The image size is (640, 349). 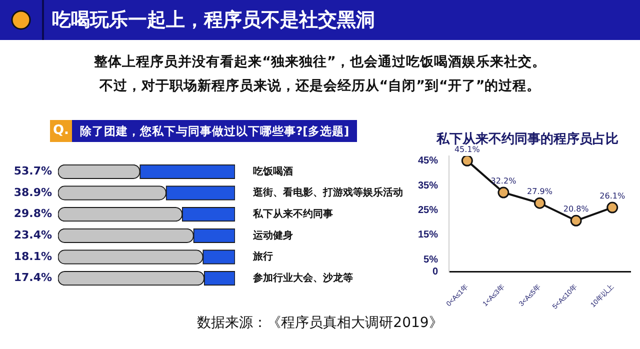 What do you see at coordinates (503, 181) in the screenshot?
I see `data-label: 32.2%` at bounding box center [503, 181].